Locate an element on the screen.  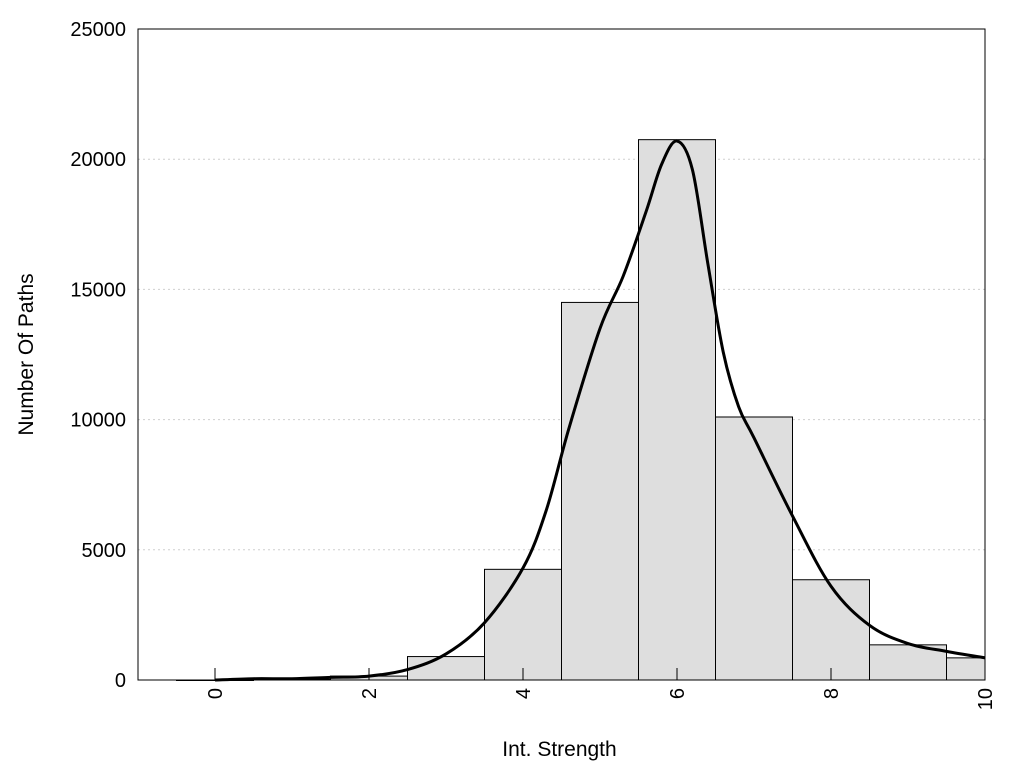
x-axis-ticks: 0 2 4 6 8 10 is located at coordinates (601, 689).